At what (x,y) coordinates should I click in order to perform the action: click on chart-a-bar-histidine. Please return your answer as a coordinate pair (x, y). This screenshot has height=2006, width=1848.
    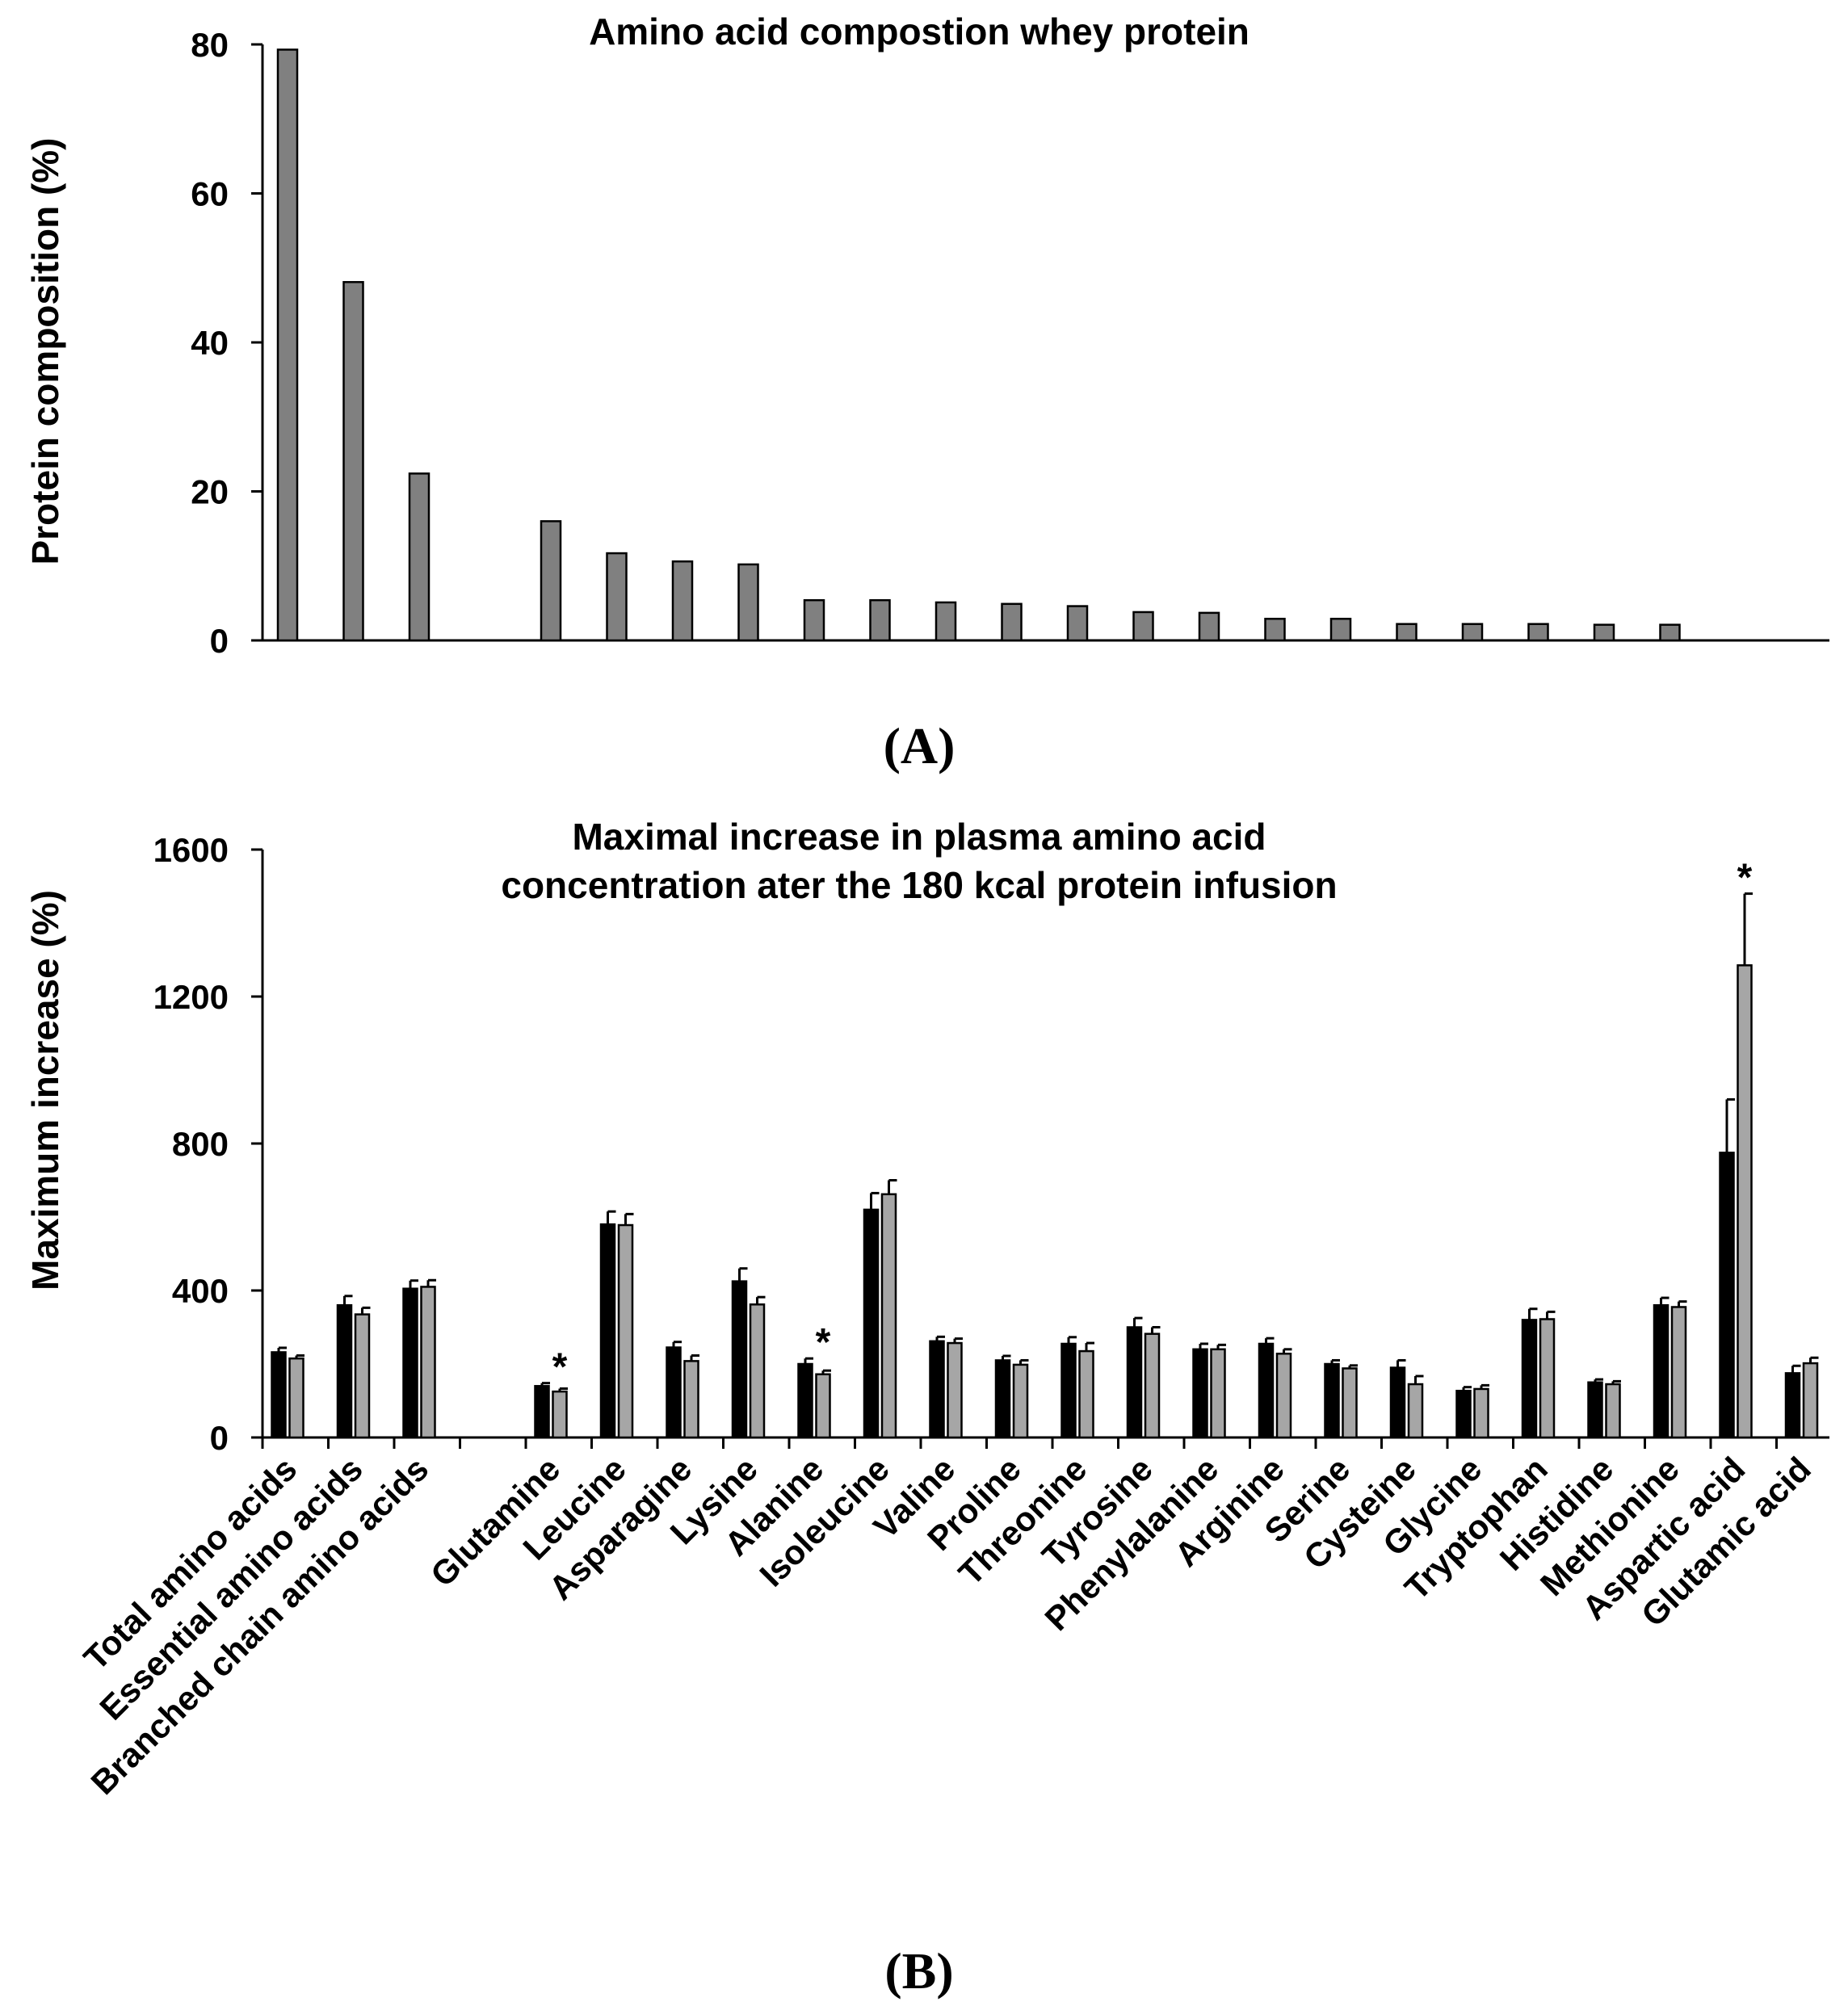
    Looking at the image, I should click on (1604, 632).